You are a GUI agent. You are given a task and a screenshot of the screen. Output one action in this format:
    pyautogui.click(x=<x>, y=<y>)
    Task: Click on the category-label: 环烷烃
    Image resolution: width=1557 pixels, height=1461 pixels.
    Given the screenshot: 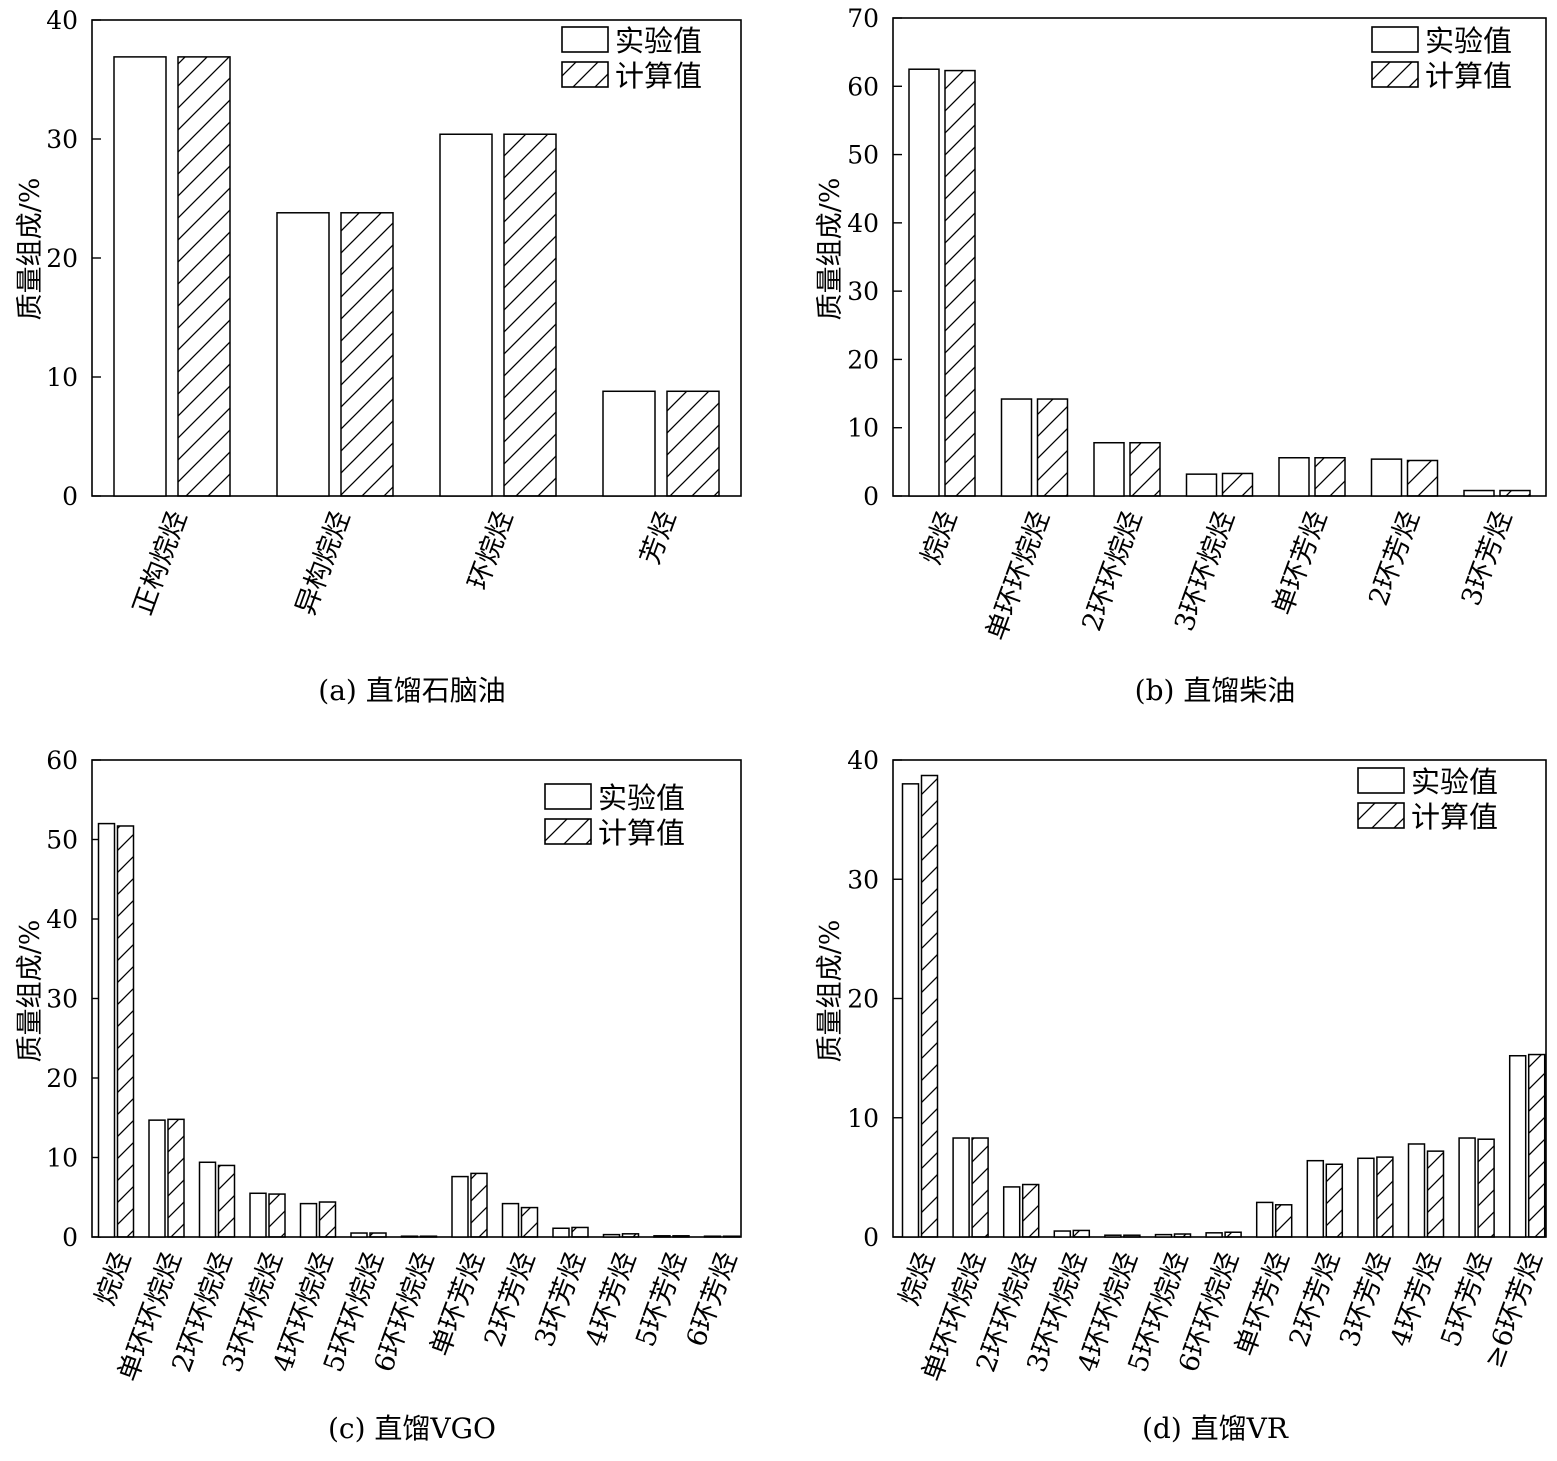 What is the action you would take?
    pyautogui.click(x=491, y=550)
    